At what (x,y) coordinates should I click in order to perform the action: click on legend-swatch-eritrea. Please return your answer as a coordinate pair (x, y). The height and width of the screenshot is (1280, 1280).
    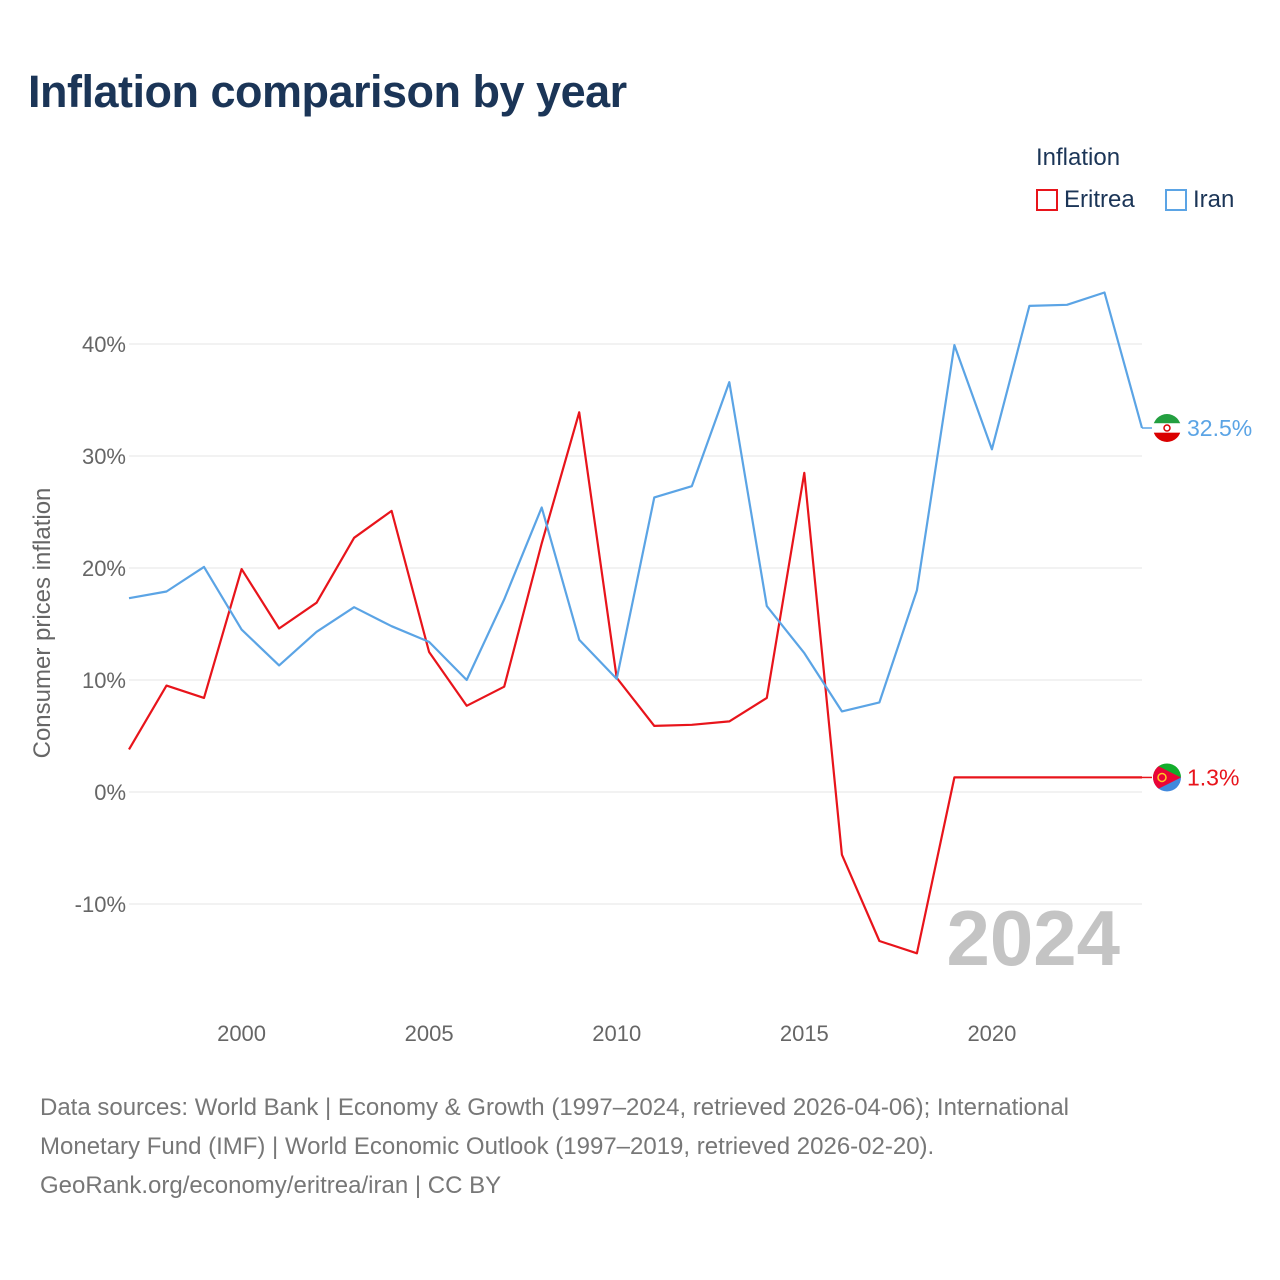
    Looking at the image, I should click on (1047, 200).